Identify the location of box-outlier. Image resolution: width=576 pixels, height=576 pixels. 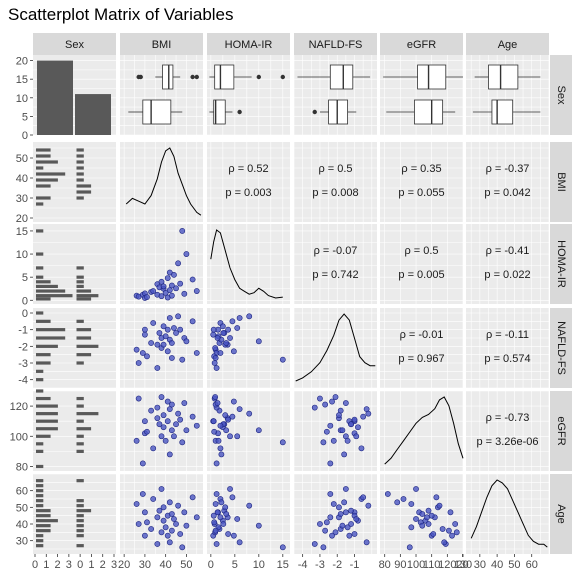
(140, 77).